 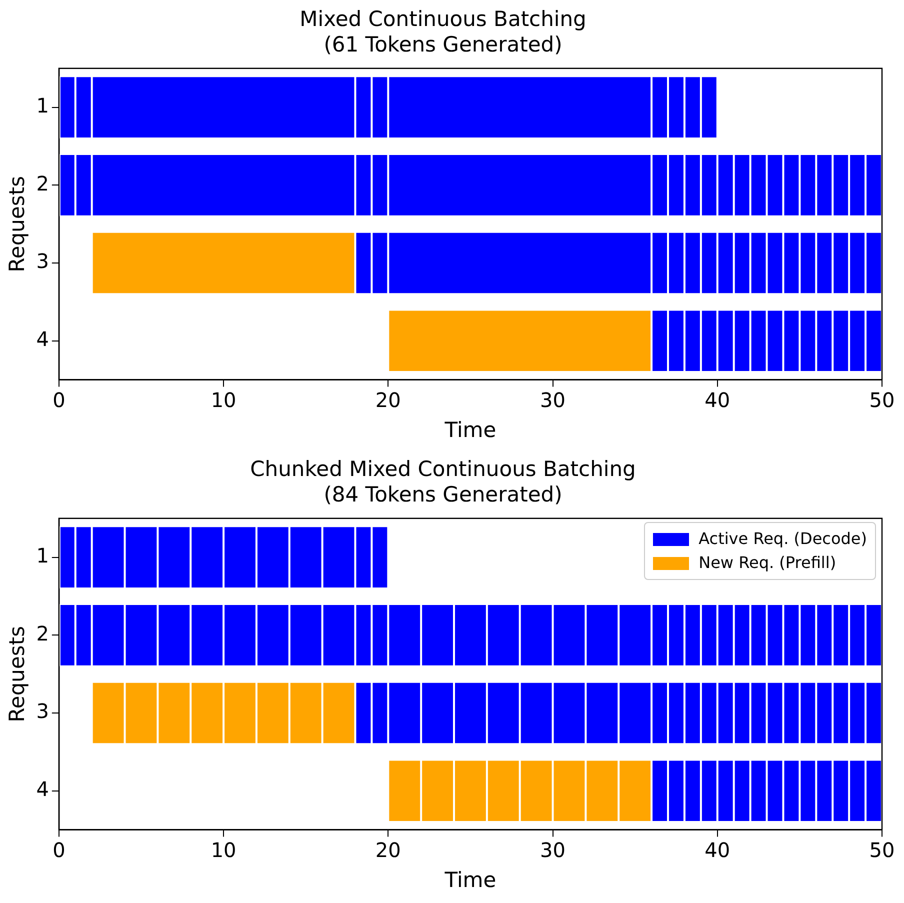 I want to click on legend-label: New Req. (Prefill), so click(x=767, y=563).